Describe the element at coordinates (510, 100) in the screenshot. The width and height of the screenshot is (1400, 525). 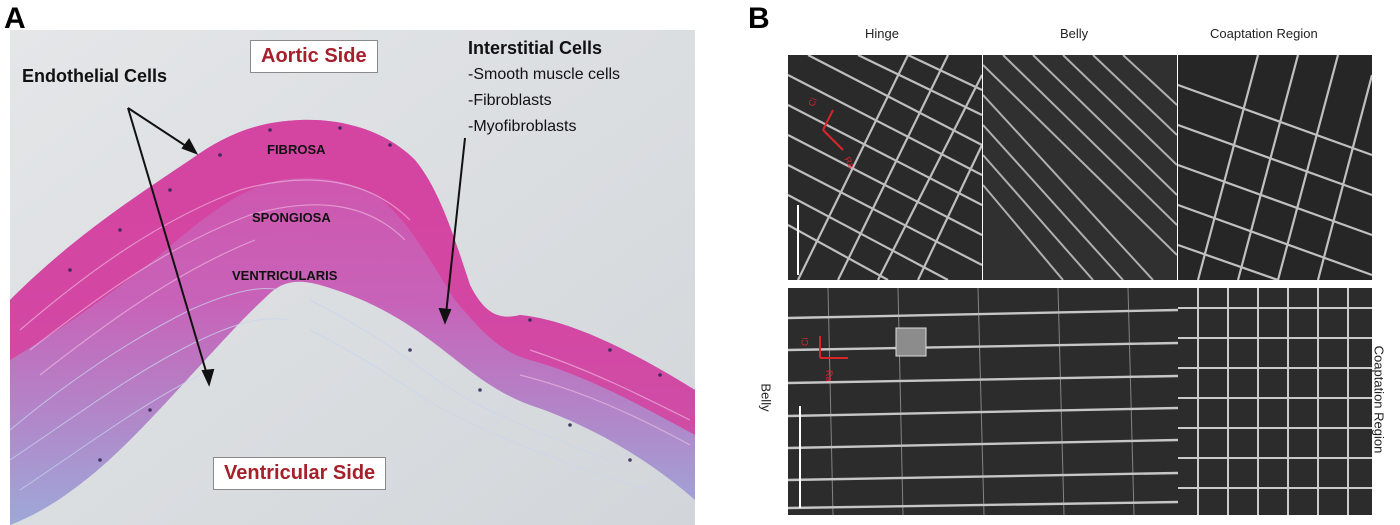
I see `interstitial-item-fibroblasts: -Fibroblasts` at that location.